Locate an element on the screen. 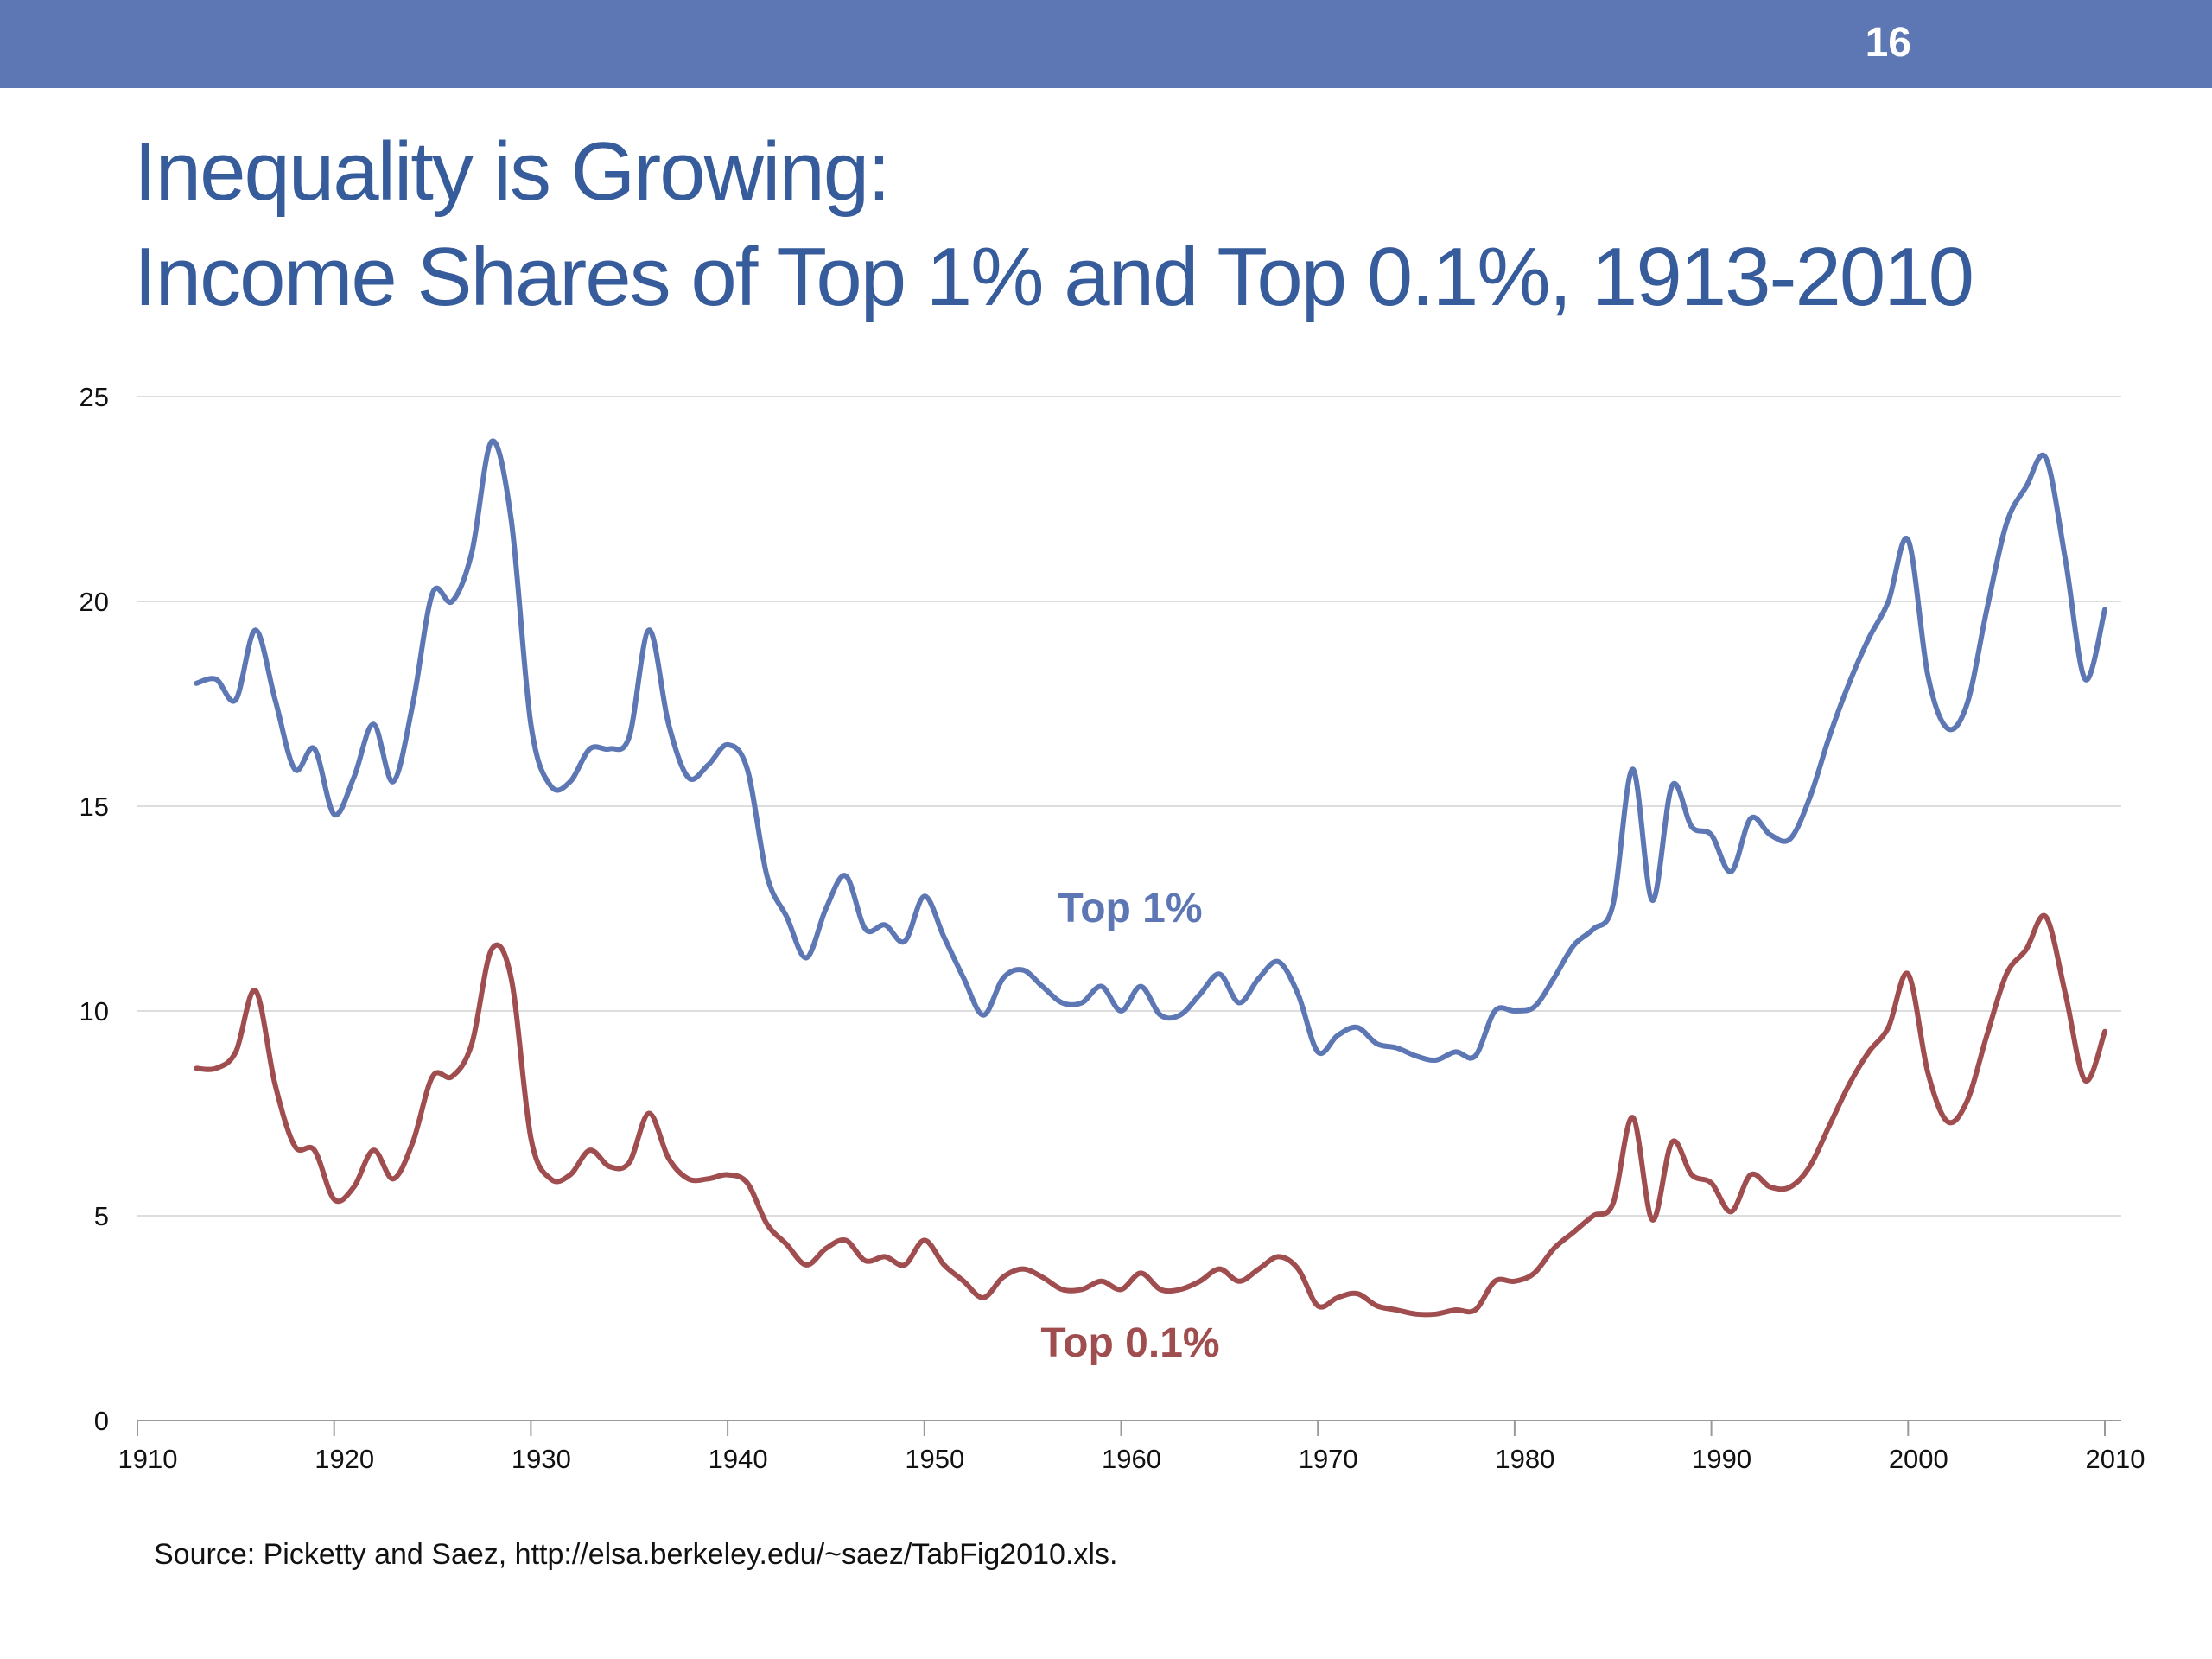  x-tick-label: 1950 is located at coordinates (934, 1459).